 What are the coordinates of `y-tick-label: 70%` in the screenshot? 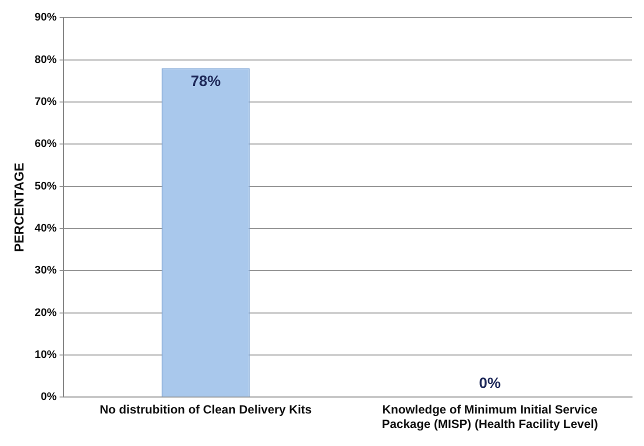 It's located at (45, 102).